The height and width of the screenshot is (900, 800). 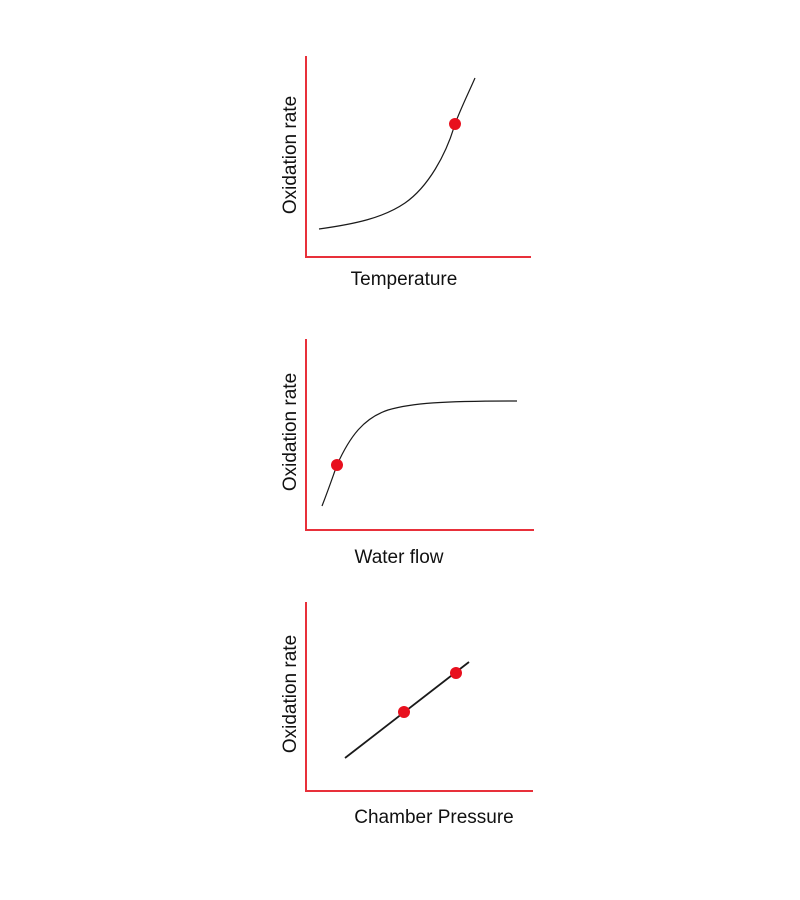 I want to click on curve-water-flow, so click(x=419, y=453).